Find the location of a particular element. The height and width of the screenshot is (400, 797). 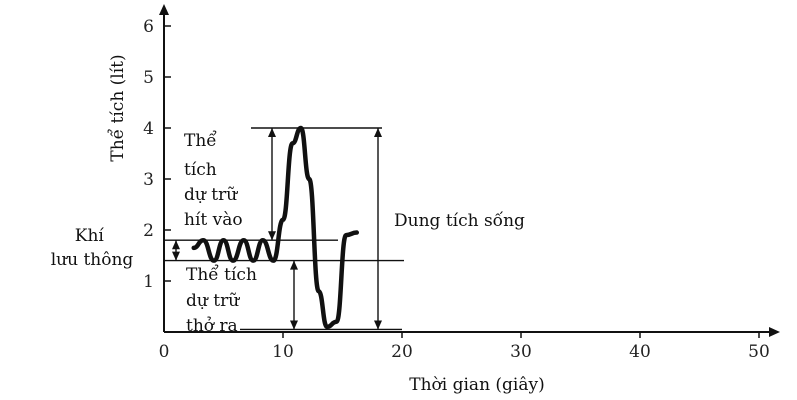

inspiratory-reserve-arrow-tail-icon is located at coordinates (272, 236).